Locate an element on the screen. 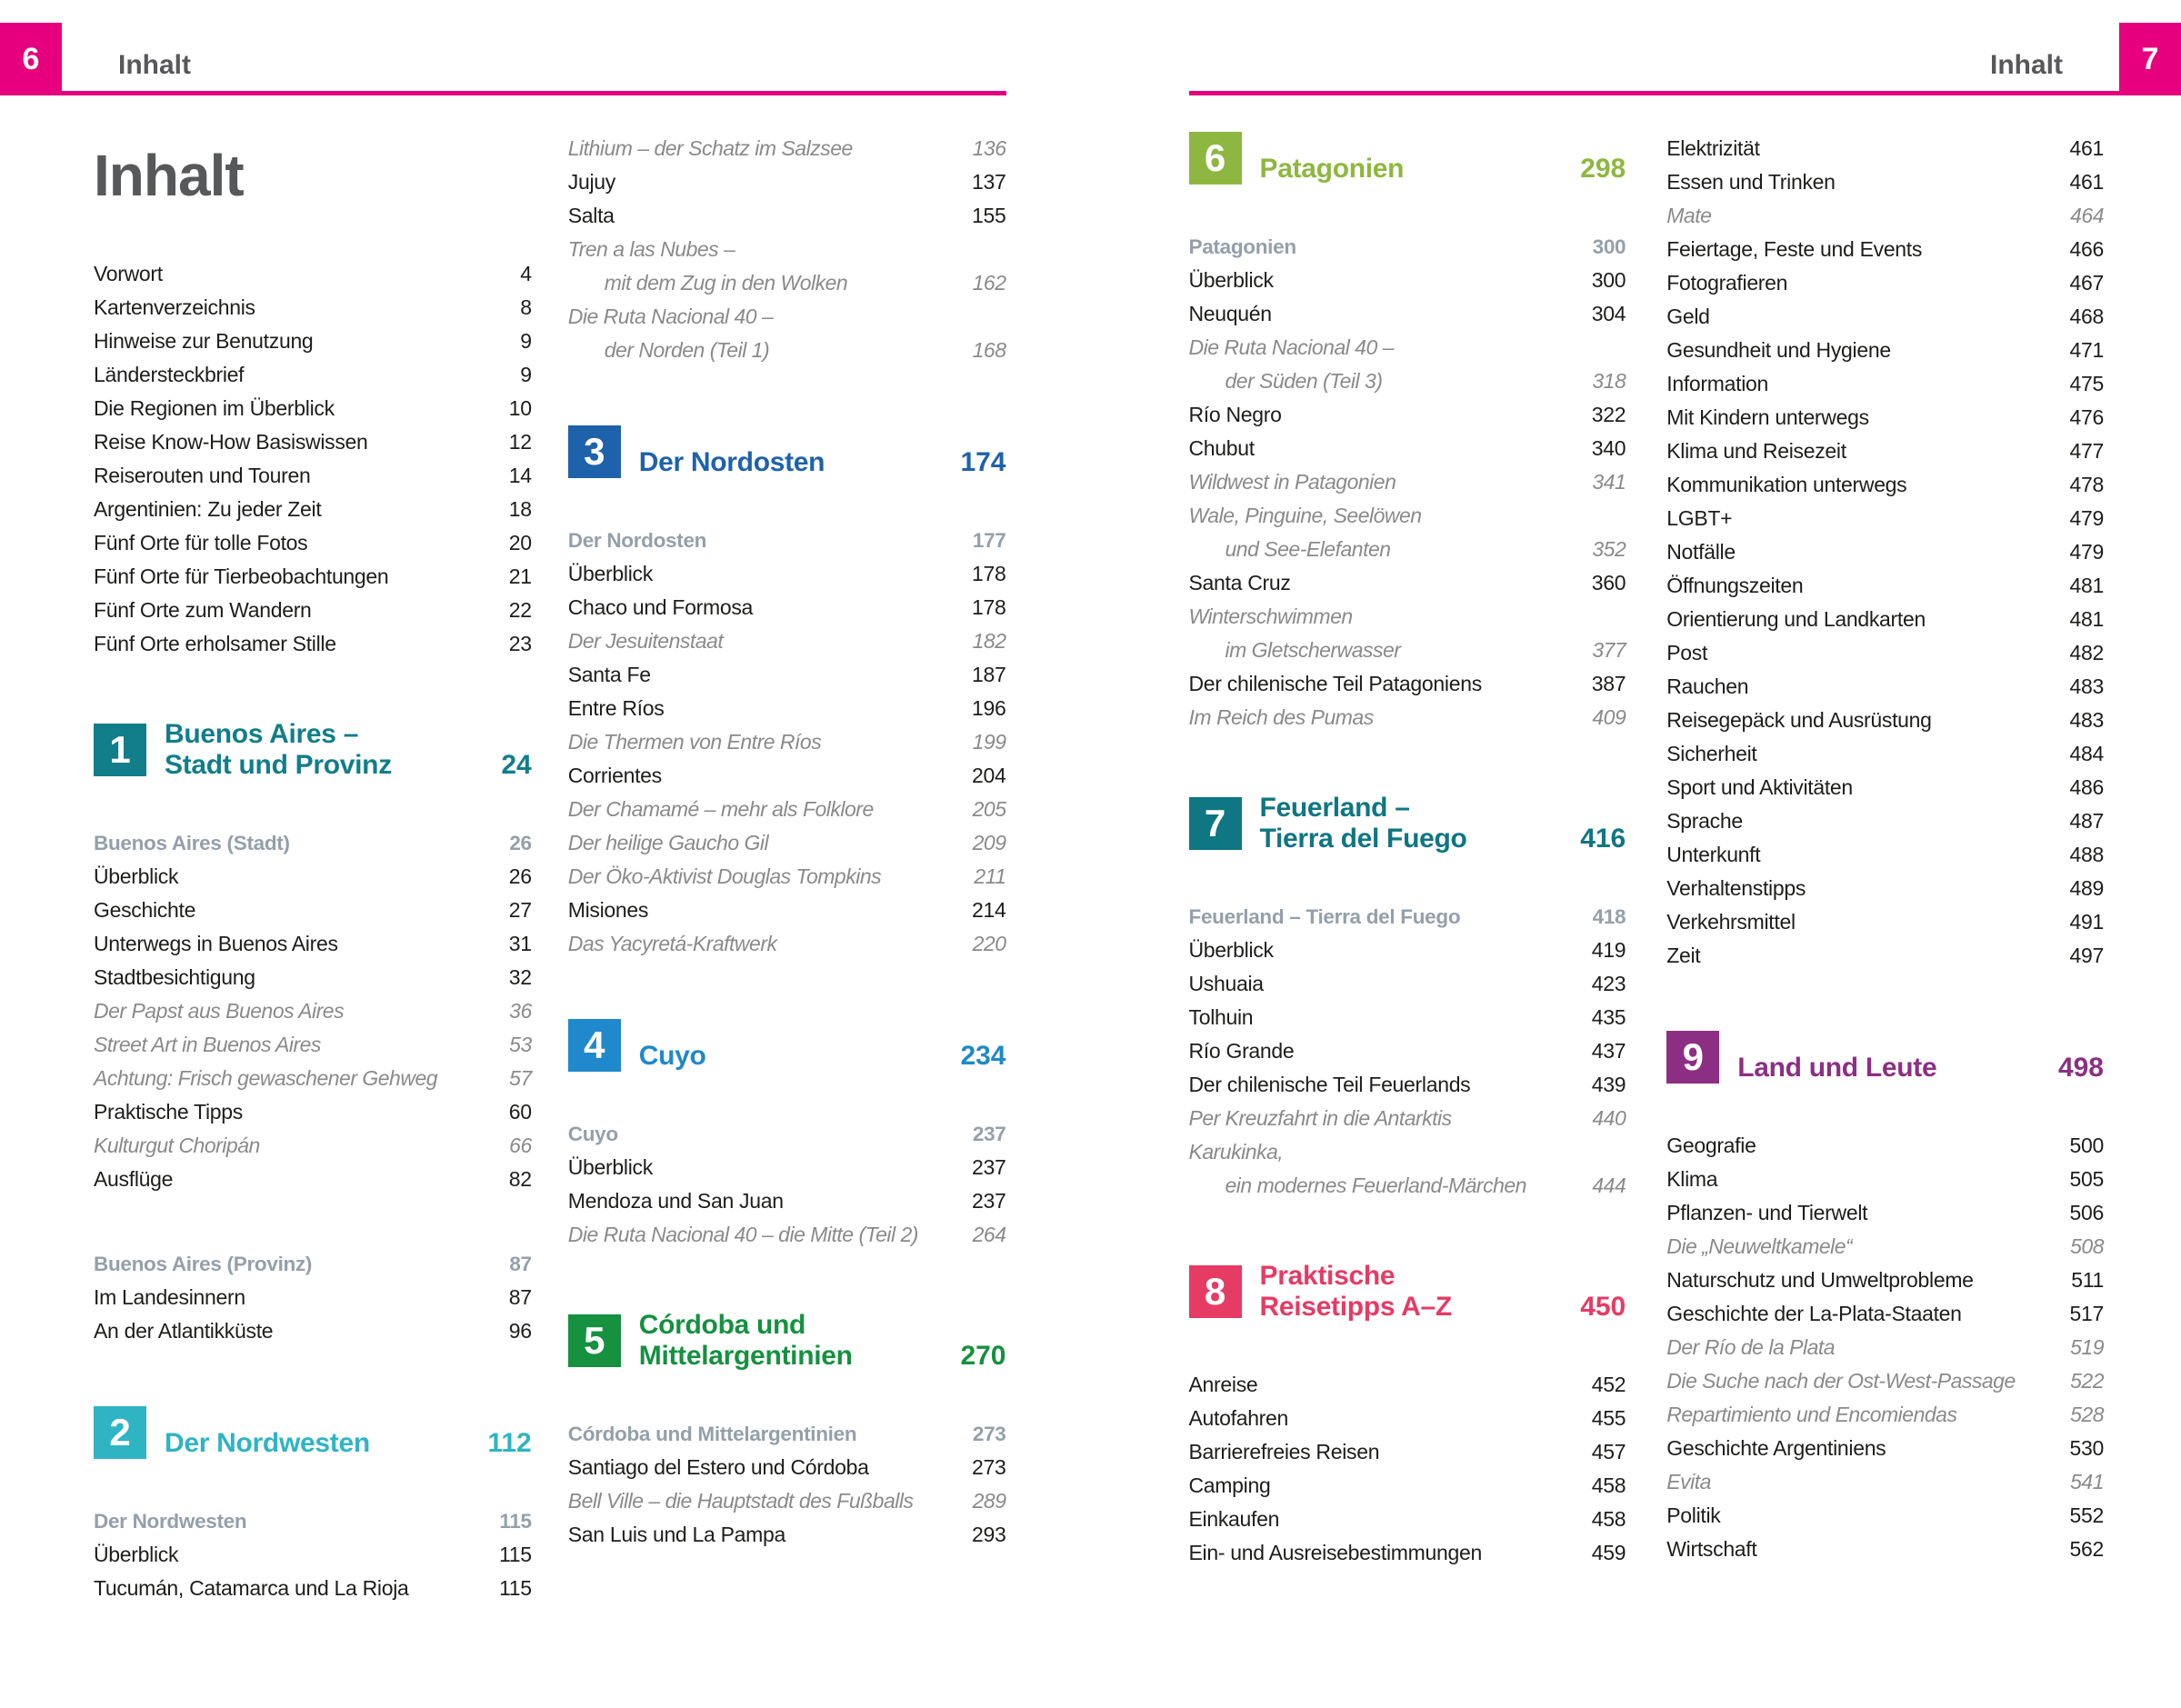 Image resolution: width=2181 pixels, height=1708 pixels. toc-entry-page: 304 is located at coordinates (1608, 314).